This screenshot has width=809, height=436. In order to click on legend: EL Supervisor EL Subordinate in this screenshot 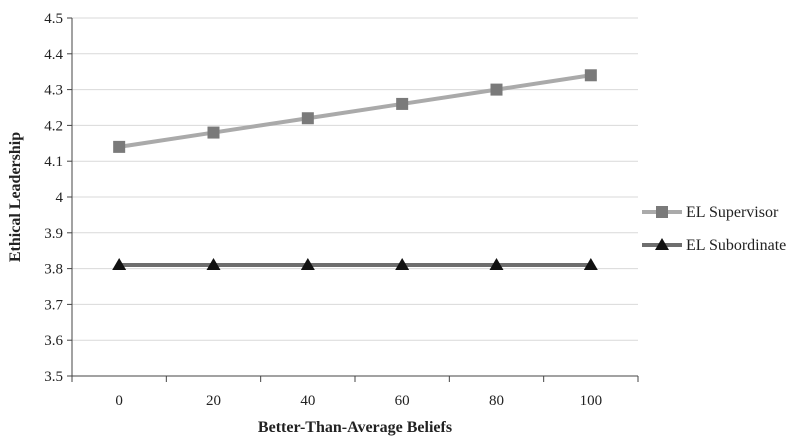, I will do `click(714, 229)`.